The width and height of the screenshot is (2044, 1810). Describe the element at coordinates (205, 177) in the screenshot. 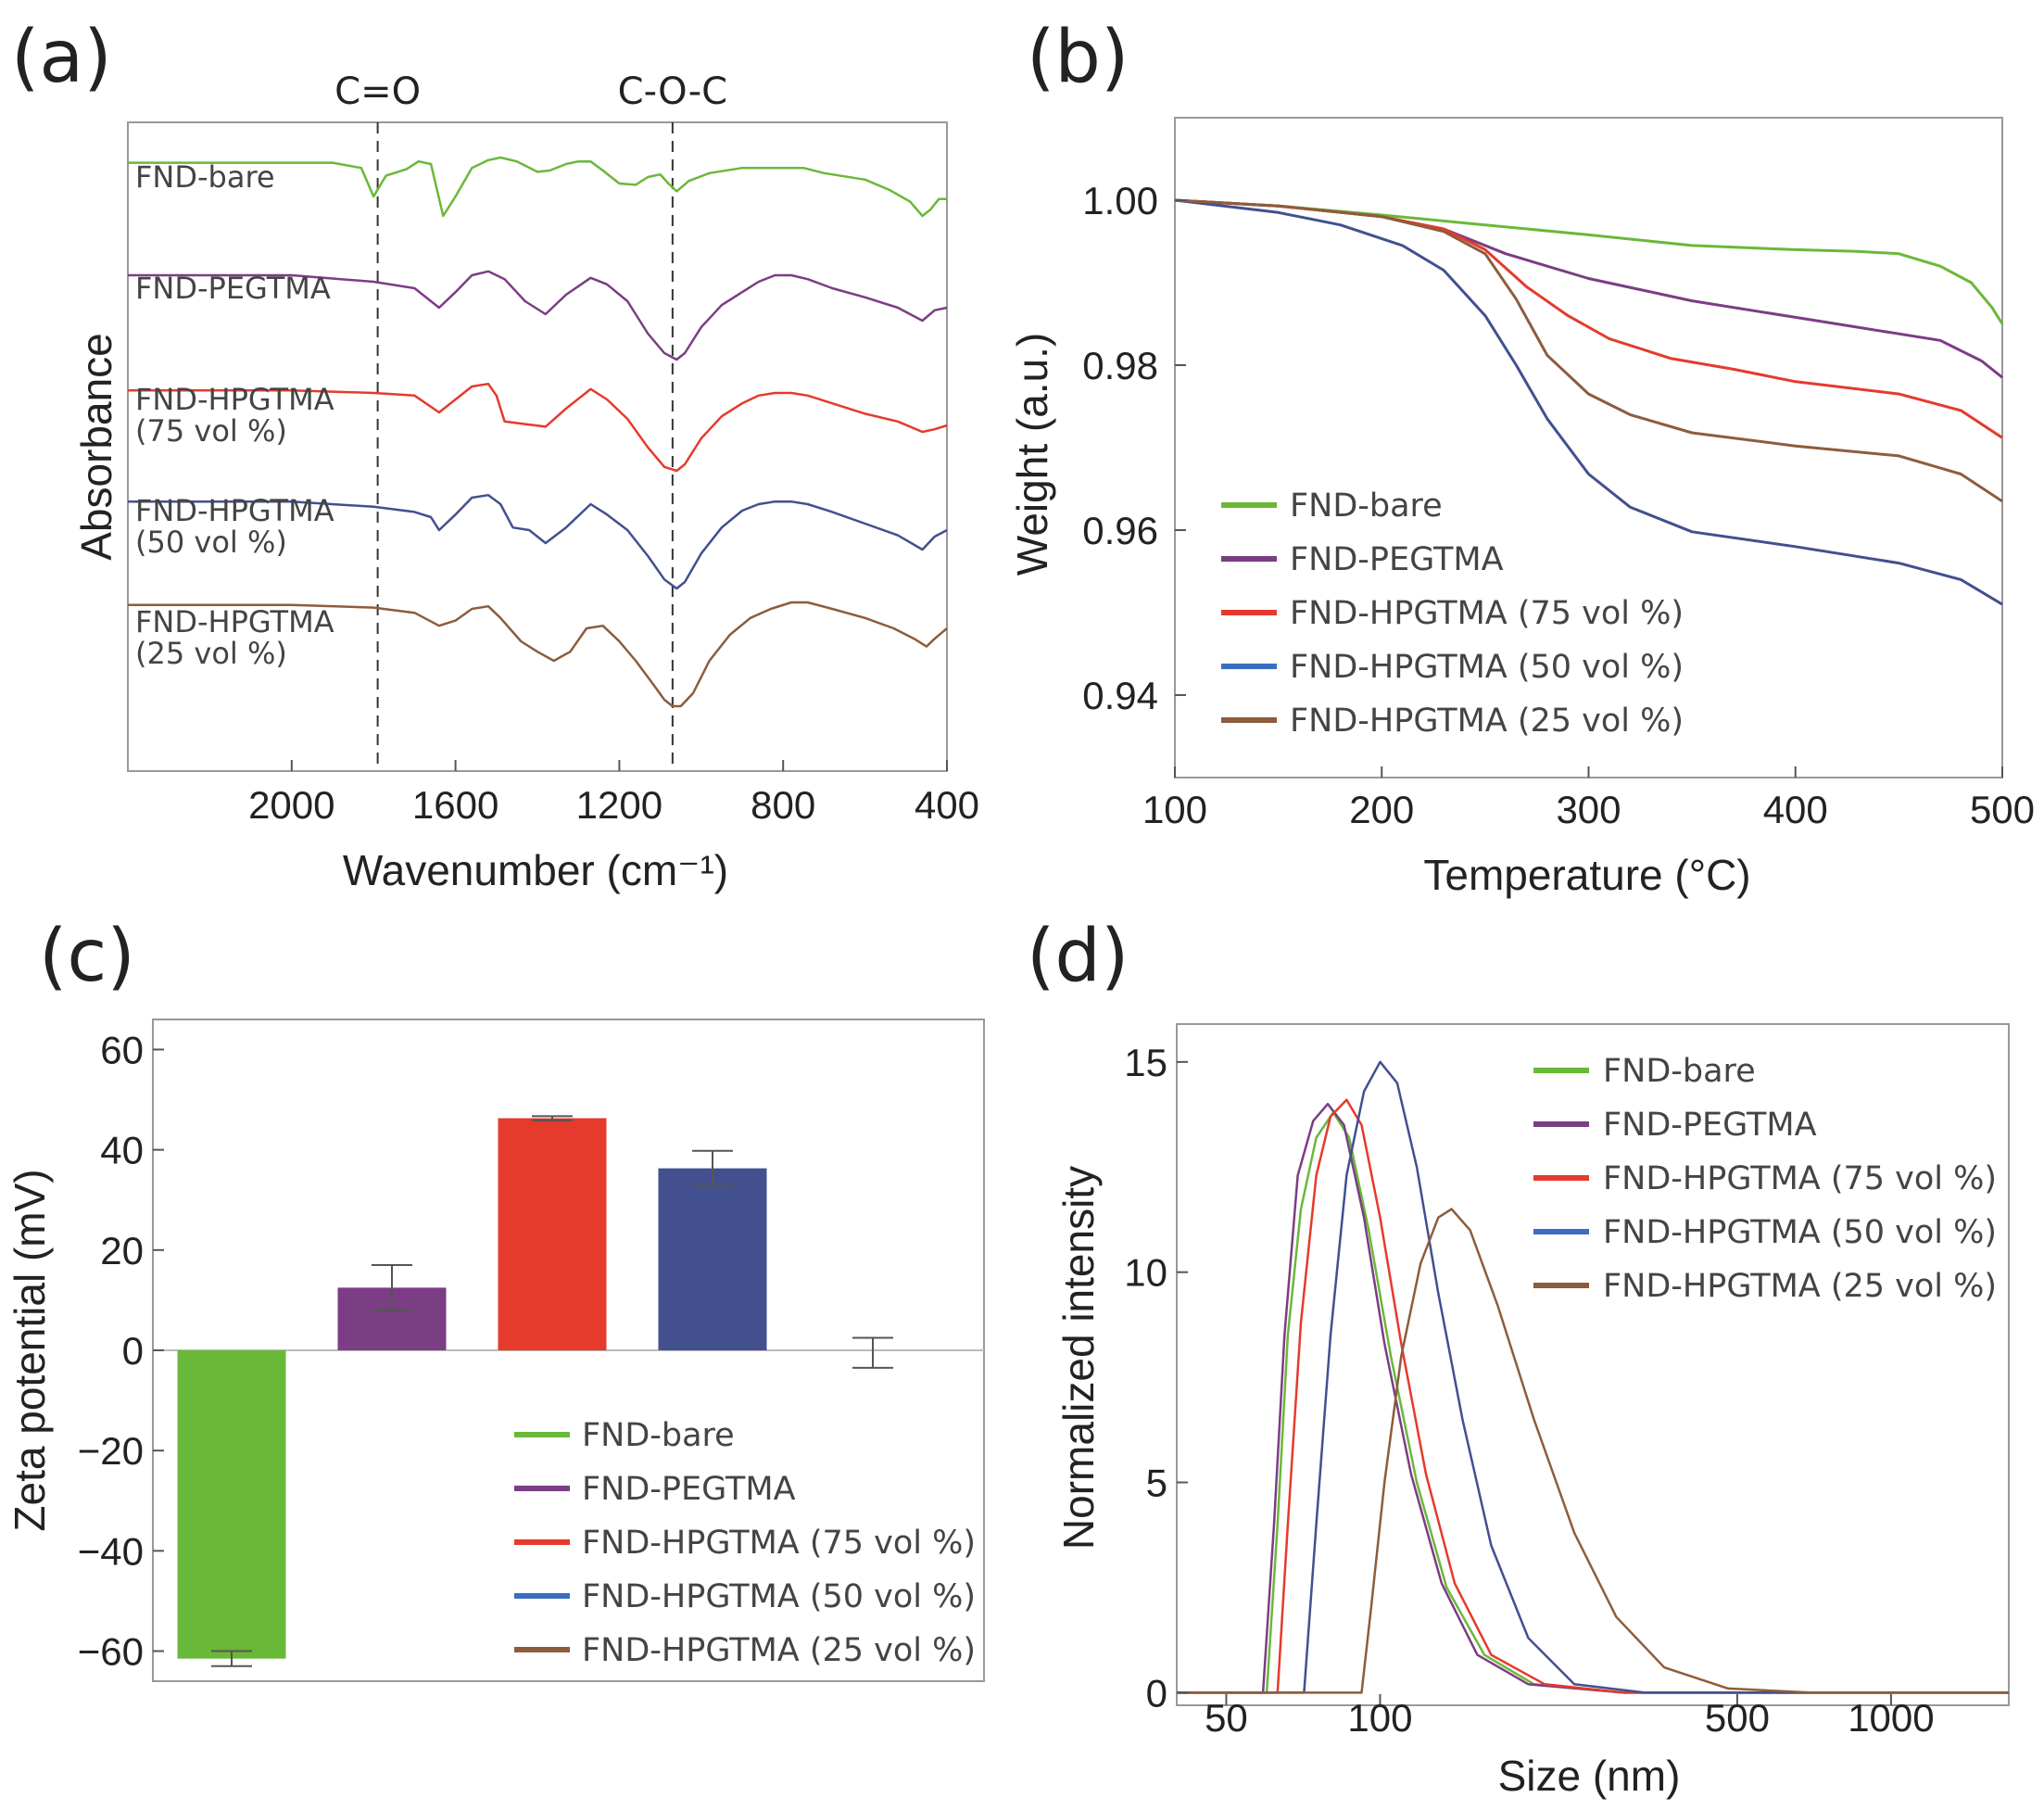

I see `ftir-label-fnd-bare-0: FND-bare` at that location.